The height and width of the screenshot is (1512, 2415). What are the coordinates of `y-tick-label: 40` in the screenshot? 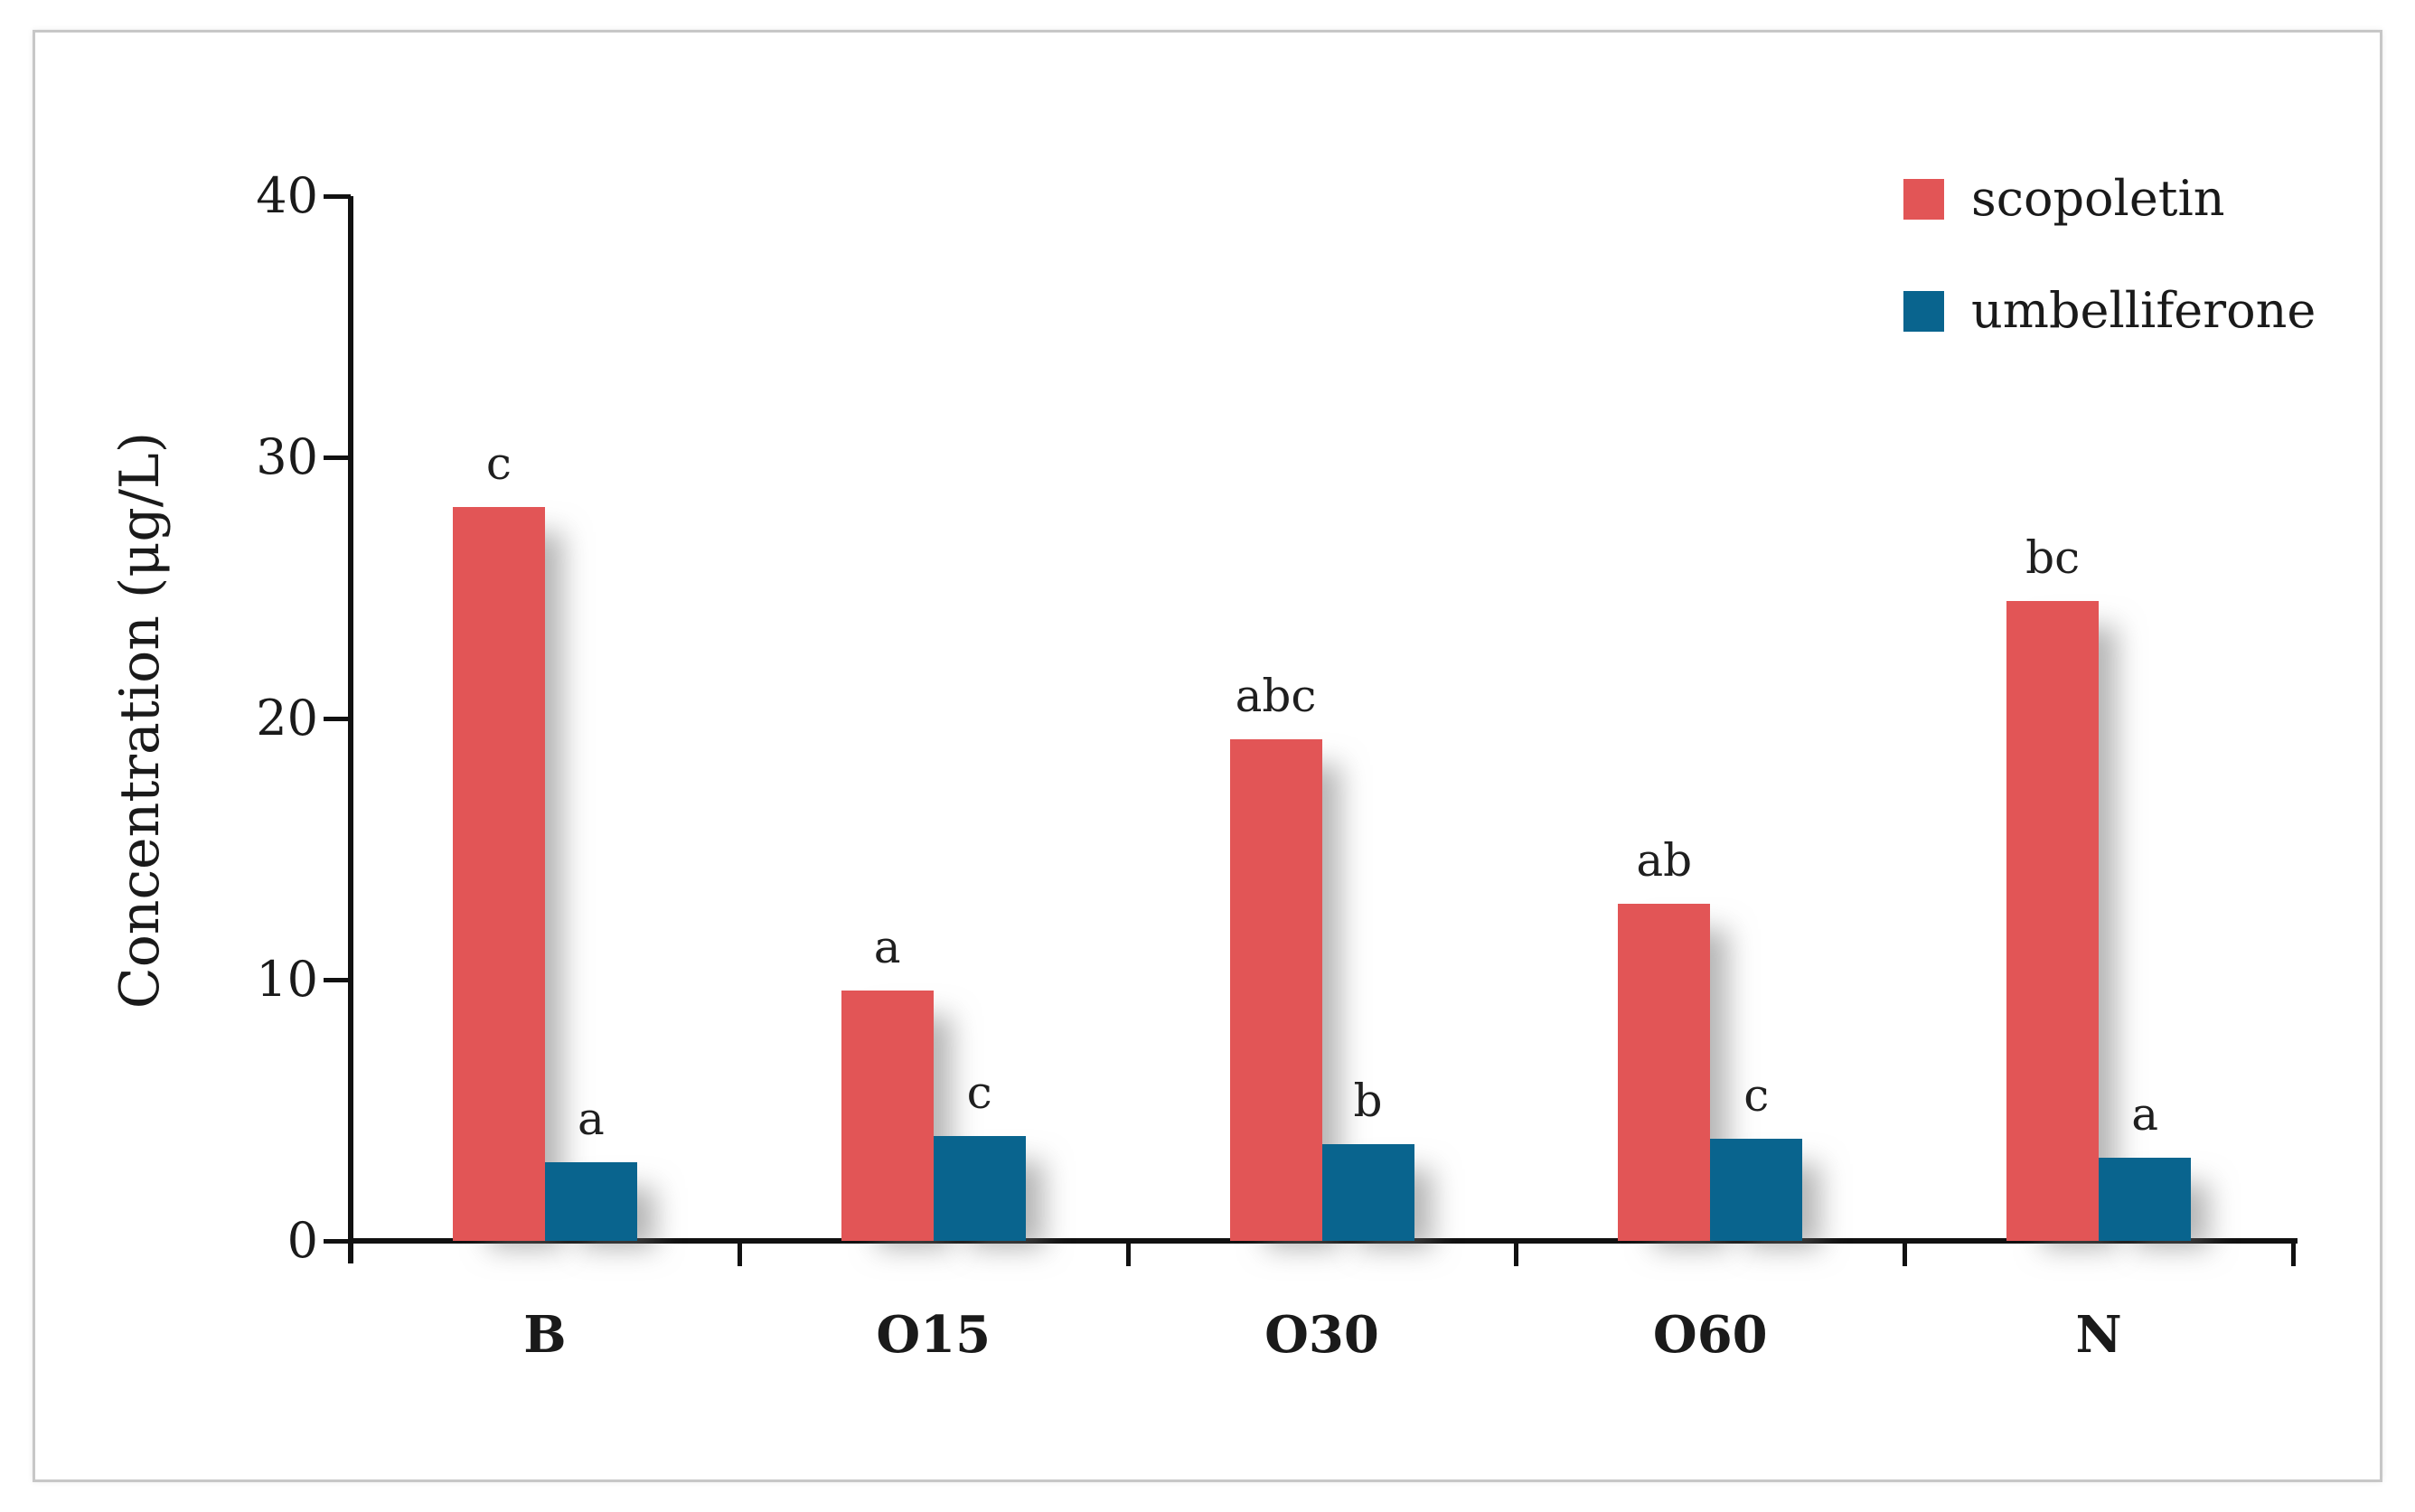 It's located at (287, 195).